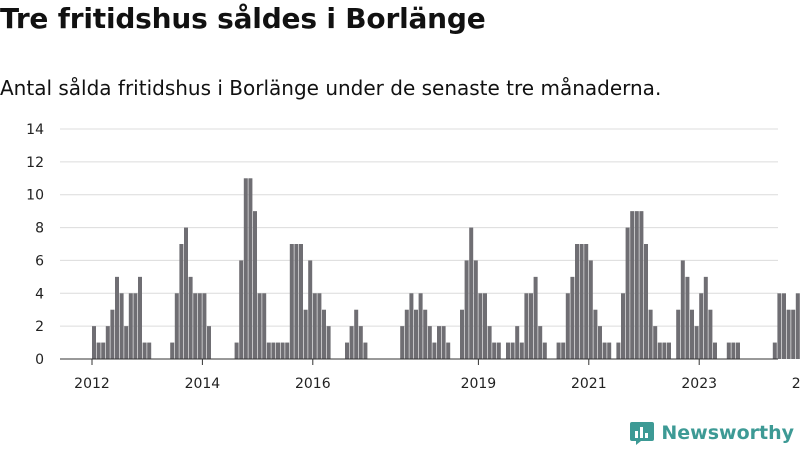 The width and height of the screenshot is (800, 450). I want to click on newsworthy-logo: Newsworthy, so click(711, 433).